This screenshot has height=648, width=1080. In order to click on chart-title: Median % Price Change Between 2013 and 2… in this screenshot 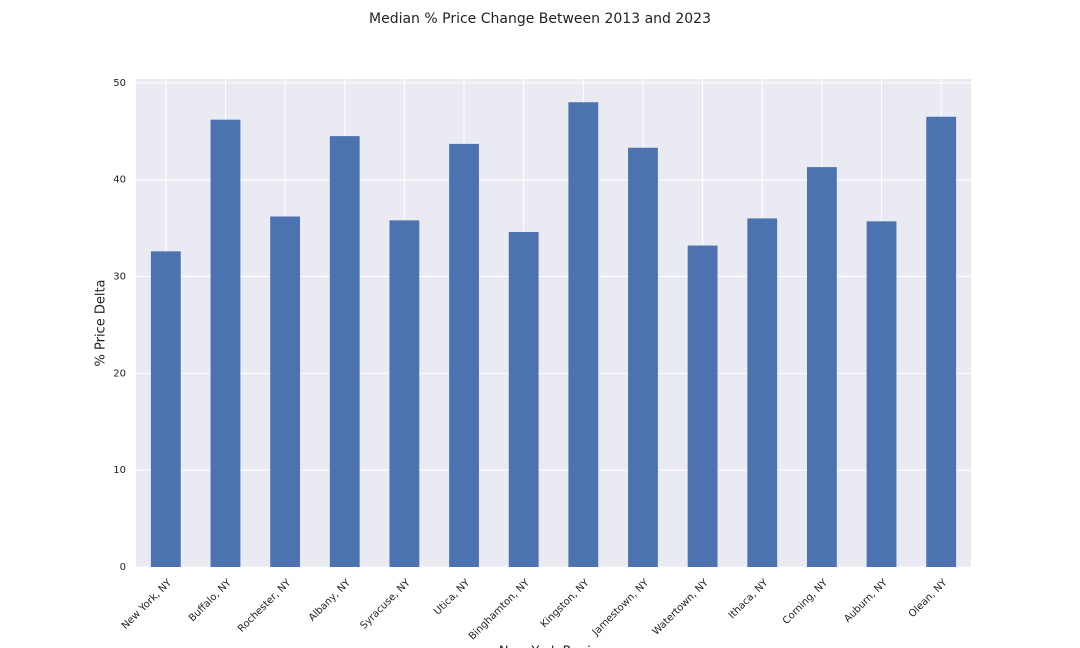, I will do `click(540, 19)`.